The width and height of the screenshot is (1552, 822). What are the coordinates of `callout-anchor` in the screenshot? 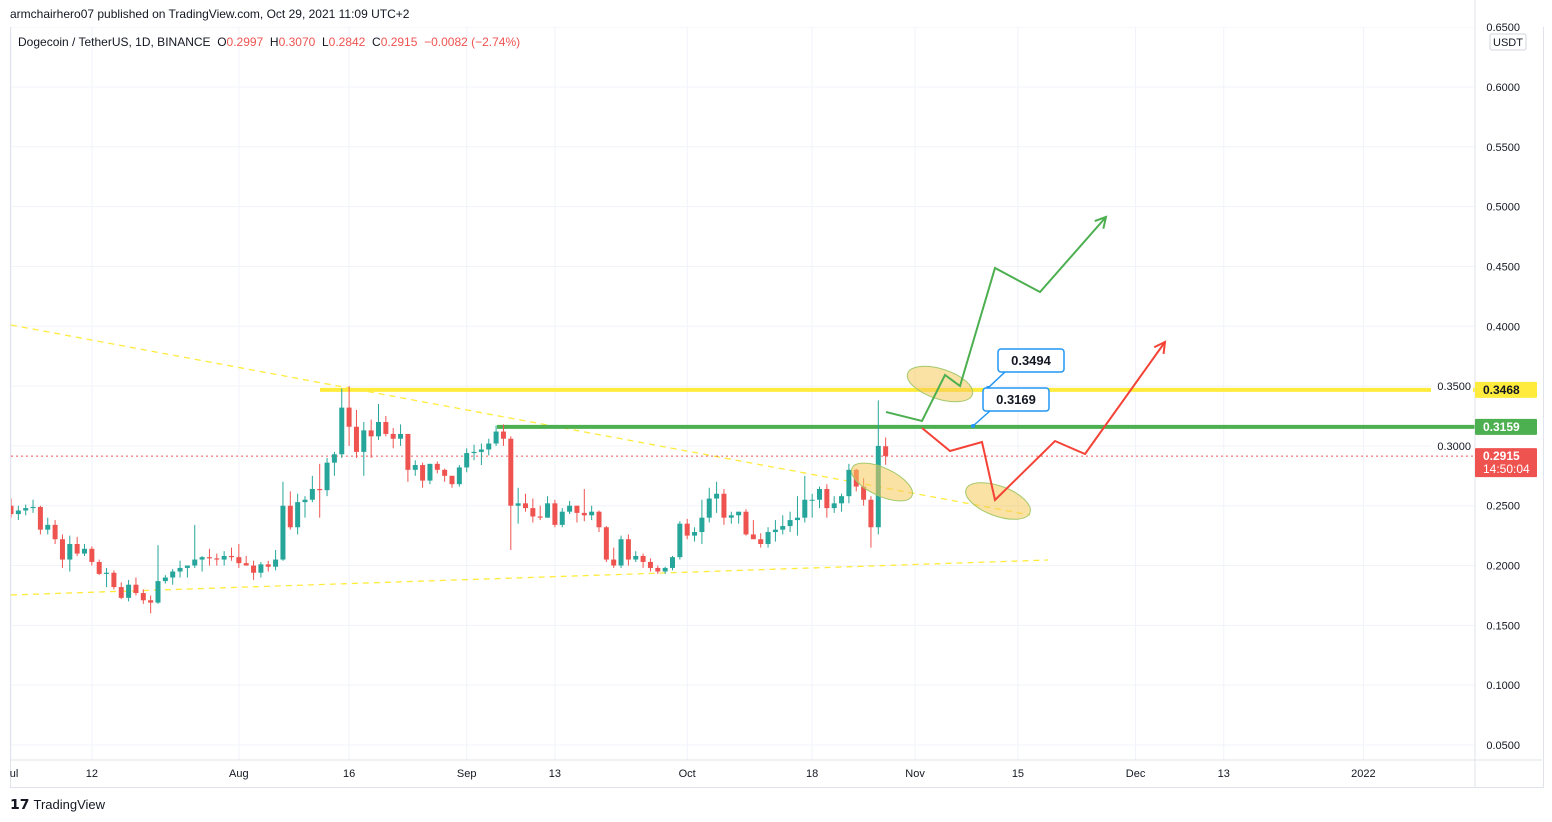 It's located at (973, 426).